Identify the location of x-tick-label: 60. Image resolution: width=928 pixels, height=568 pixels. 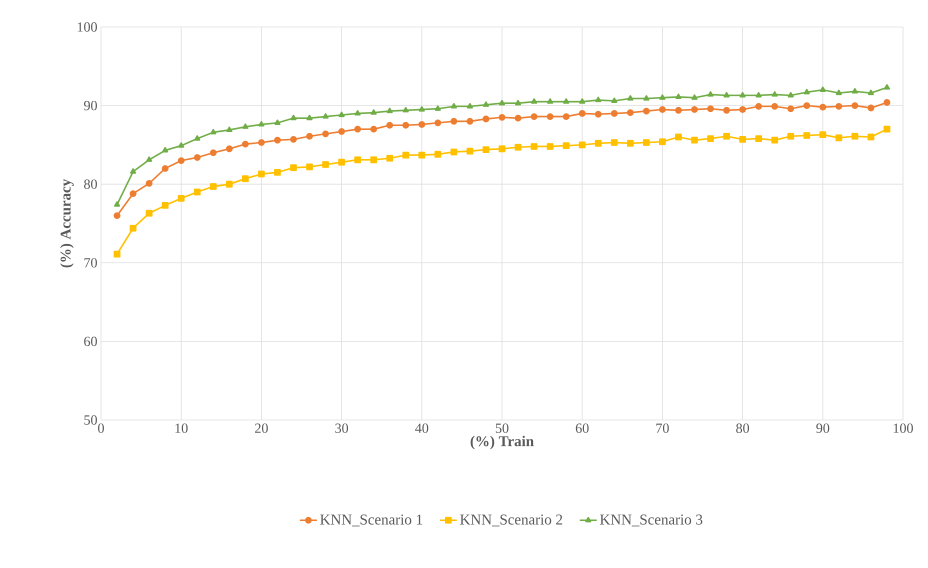
(582, 428).